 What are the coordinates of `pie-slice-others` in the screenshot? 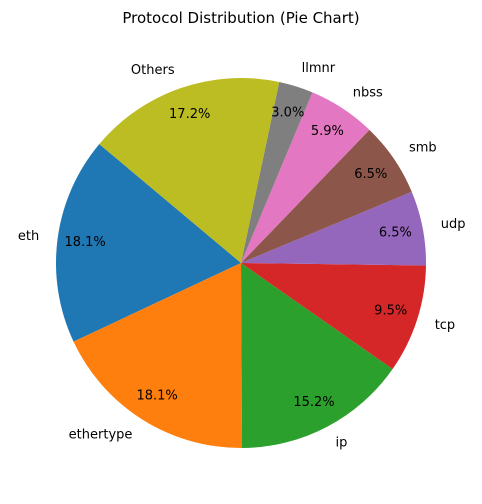 It's located at (189, 170).